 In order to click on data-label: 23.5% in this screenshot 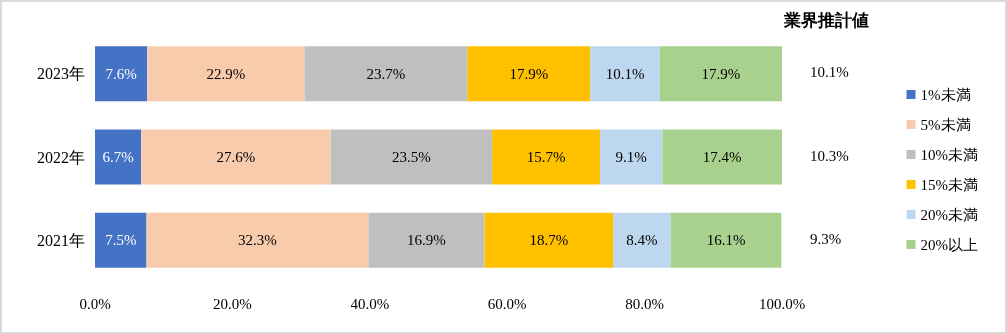, I will do `click(411, 157)`.